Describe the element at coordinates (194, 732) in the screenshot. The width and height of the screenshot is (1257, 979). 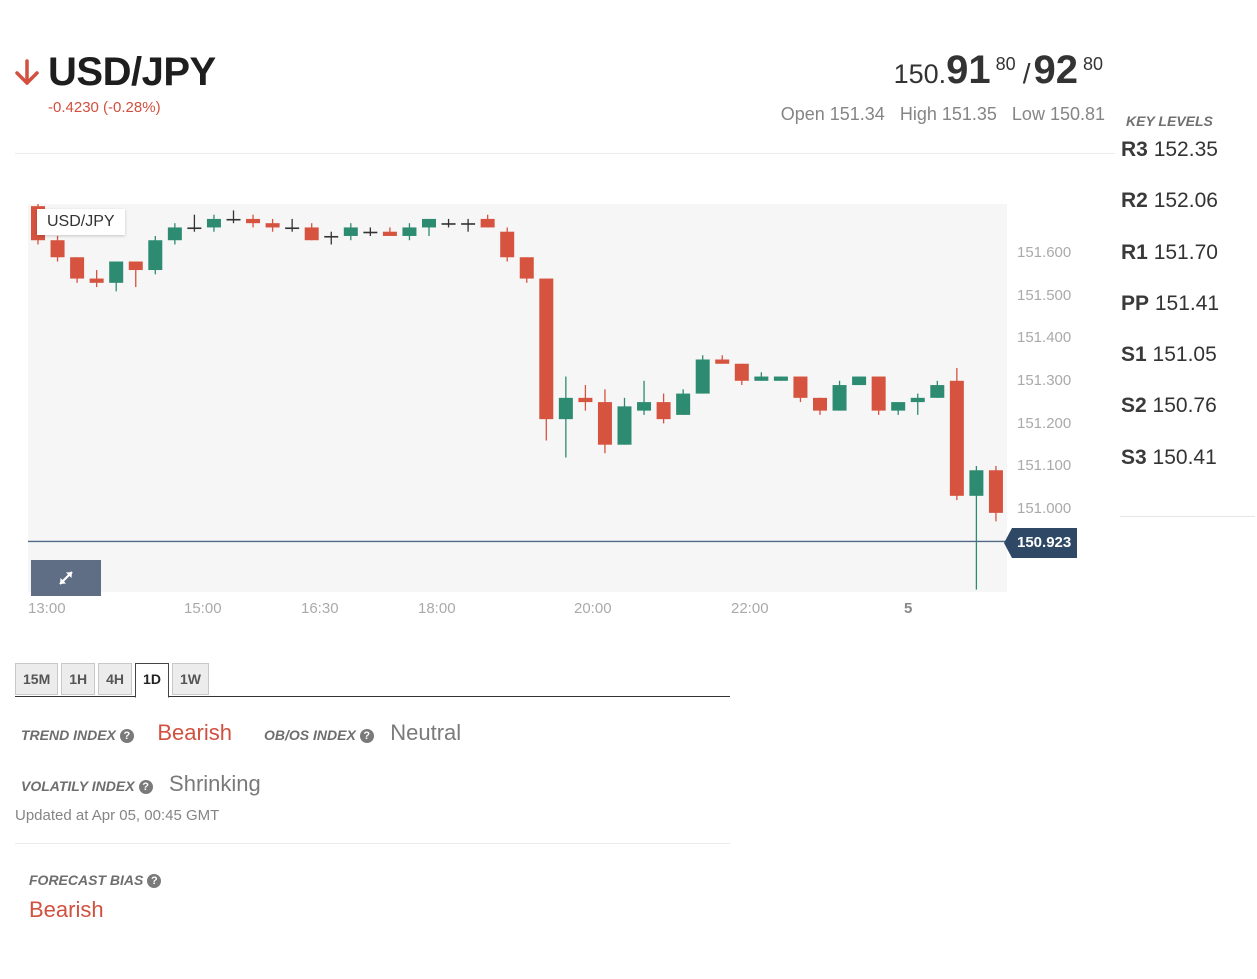
I see `trend-index-value: Bearish` at that location.